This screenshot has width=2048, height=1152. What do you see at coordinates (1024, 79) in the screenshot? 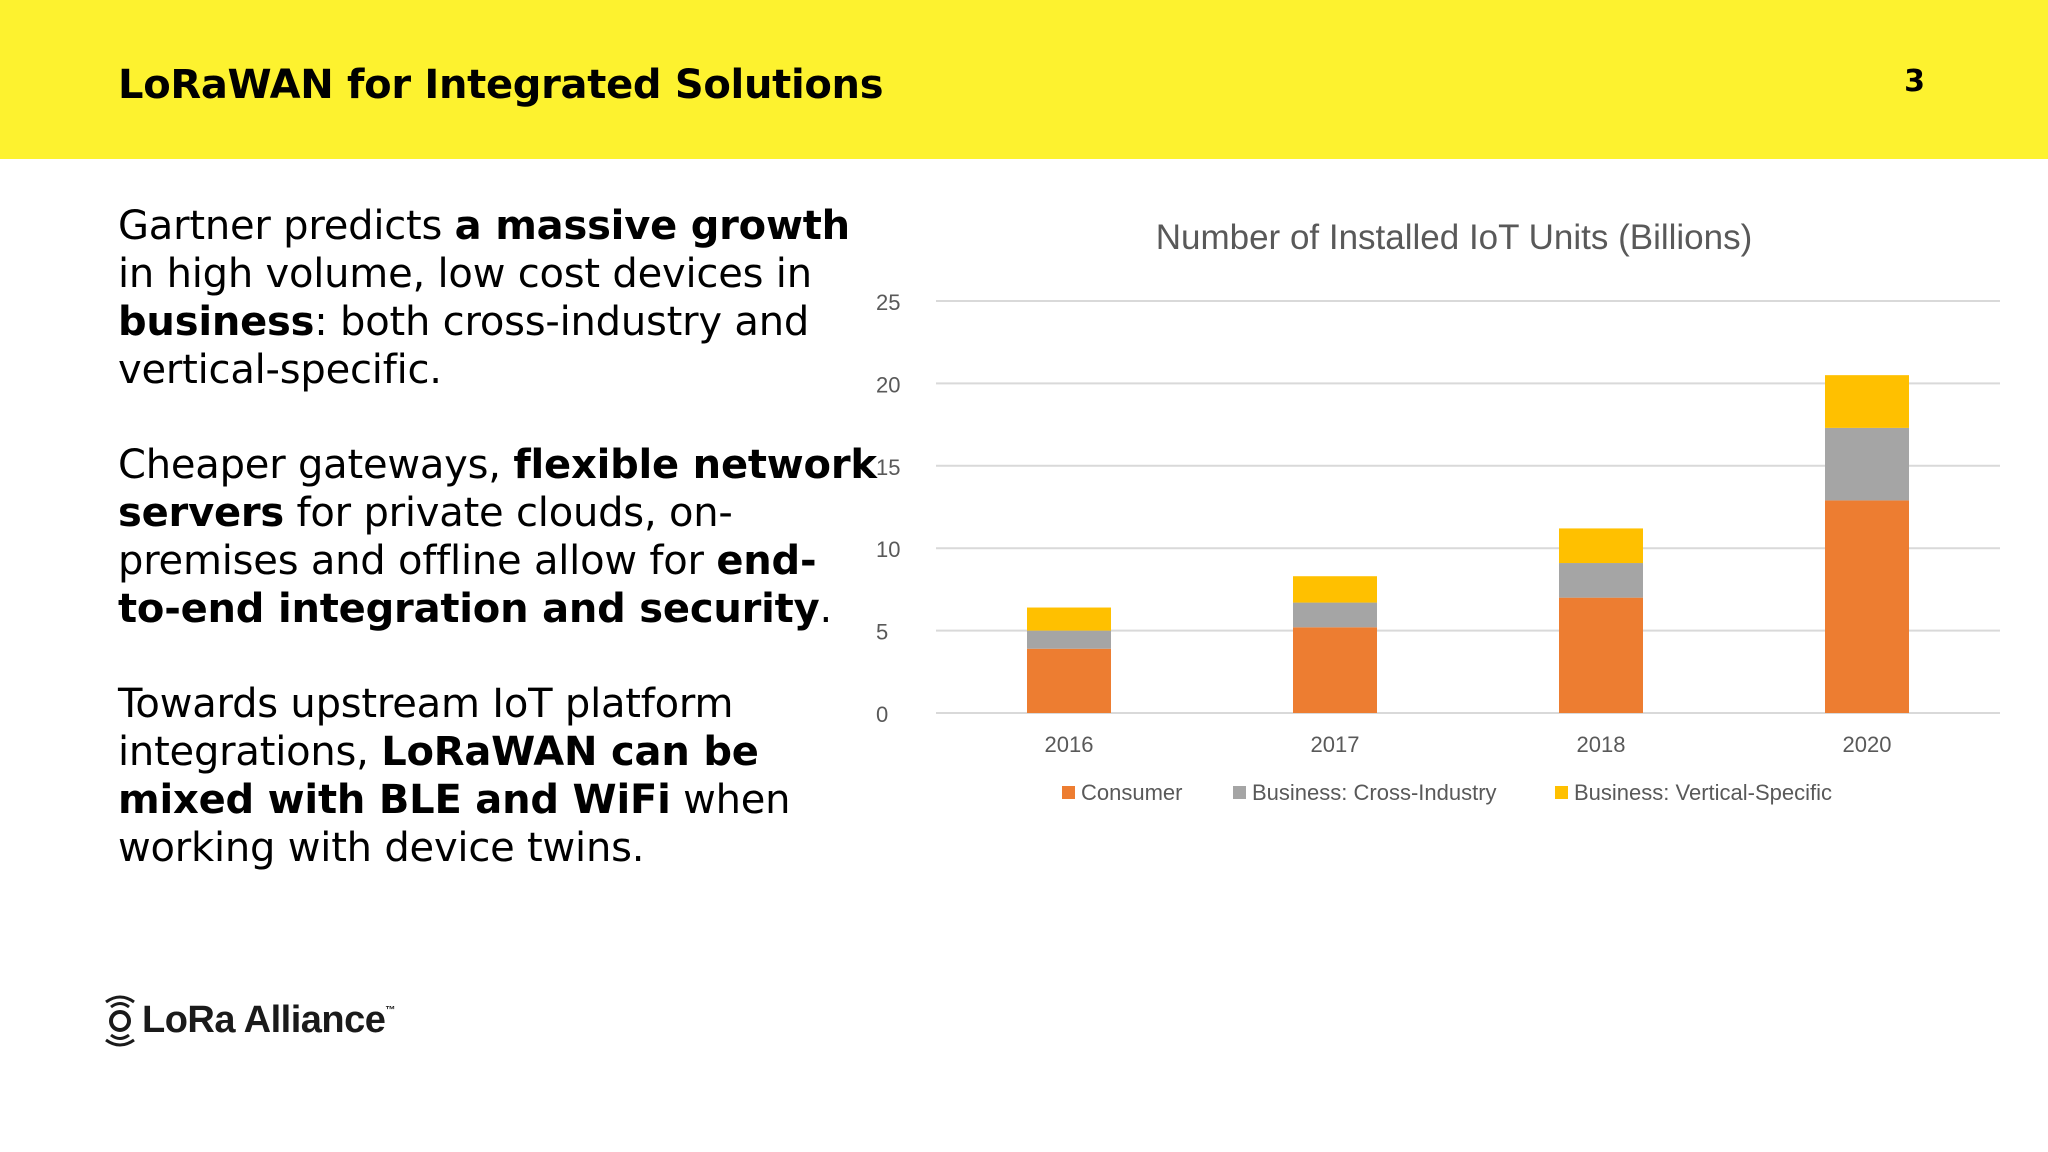
I see `header-bar` at bounding box center [1024, 79].